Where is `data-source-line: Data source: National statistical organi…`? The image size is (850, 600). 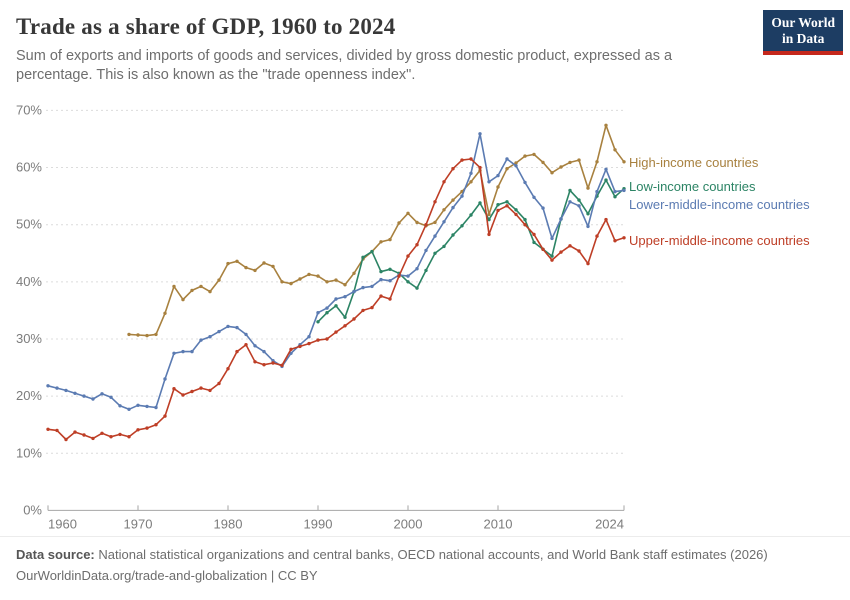 data-source-line: Data source: National statistical organi… is located at coordinates (425, 555).